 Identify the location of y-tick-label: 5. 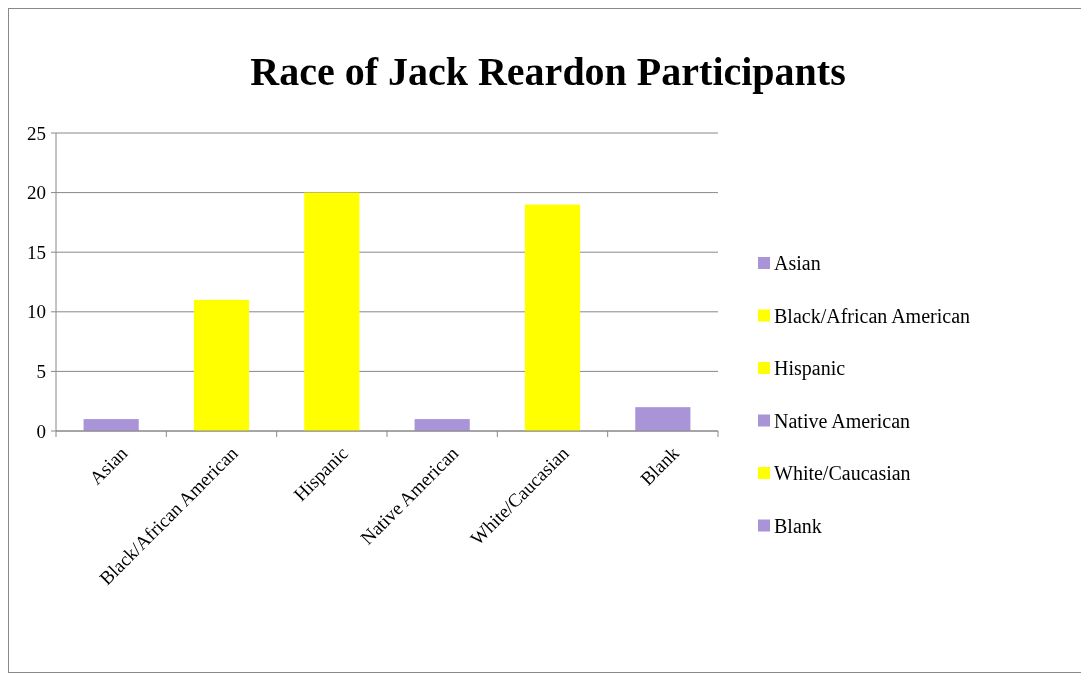
(41, 372).